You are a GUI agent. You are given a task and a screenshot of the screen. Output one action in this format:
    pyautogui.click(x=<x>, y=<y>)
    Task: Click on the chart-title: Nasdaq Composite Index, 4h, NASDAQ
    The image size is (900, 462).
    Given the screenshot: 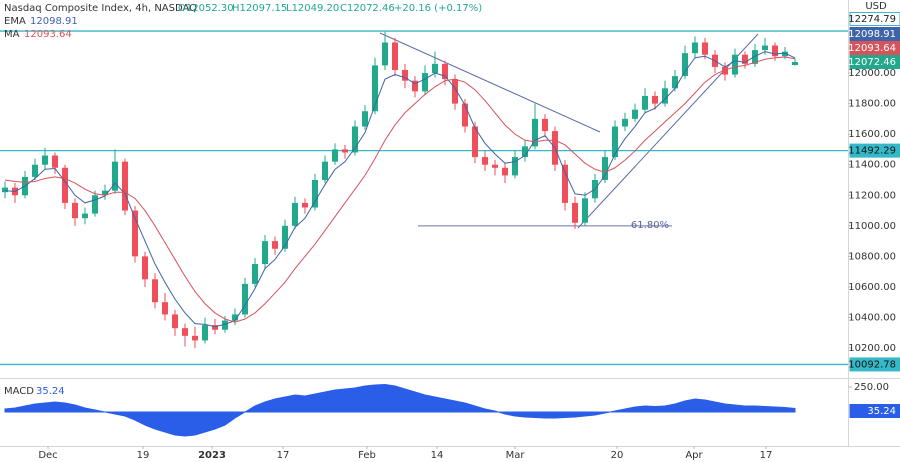 What is the action you would take?
    pyautogui.click(x=100, y=8)
    